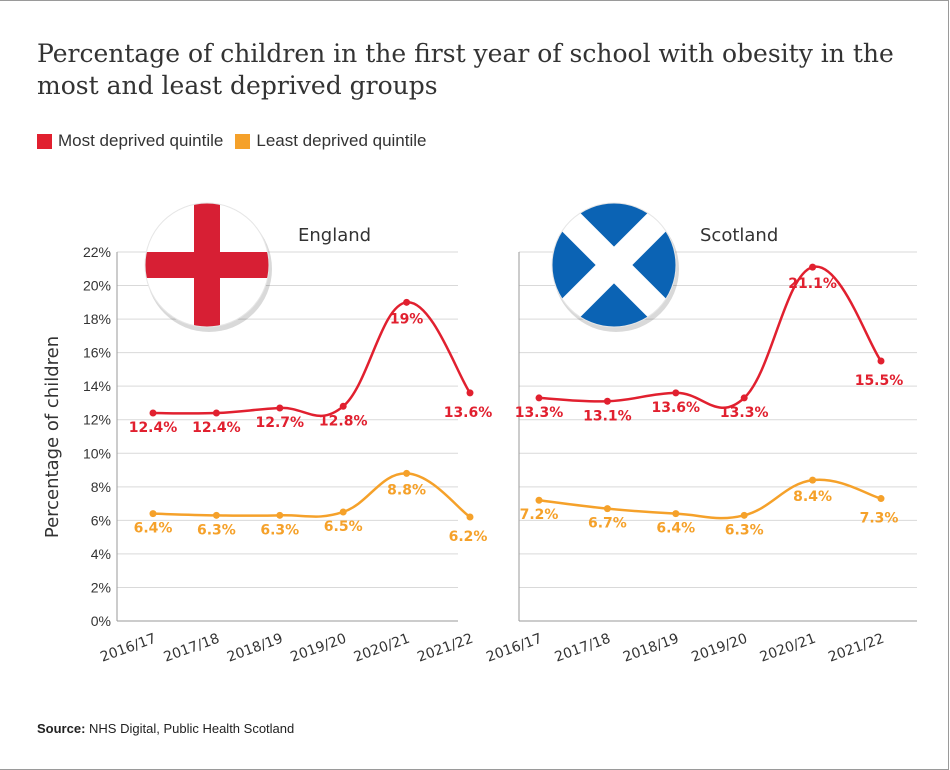 The image size is (950, 770). What do you see at coordinates (343, 527) in the screenshot?
I see `data-label: 6.5%` at bounding box center [343, 527].